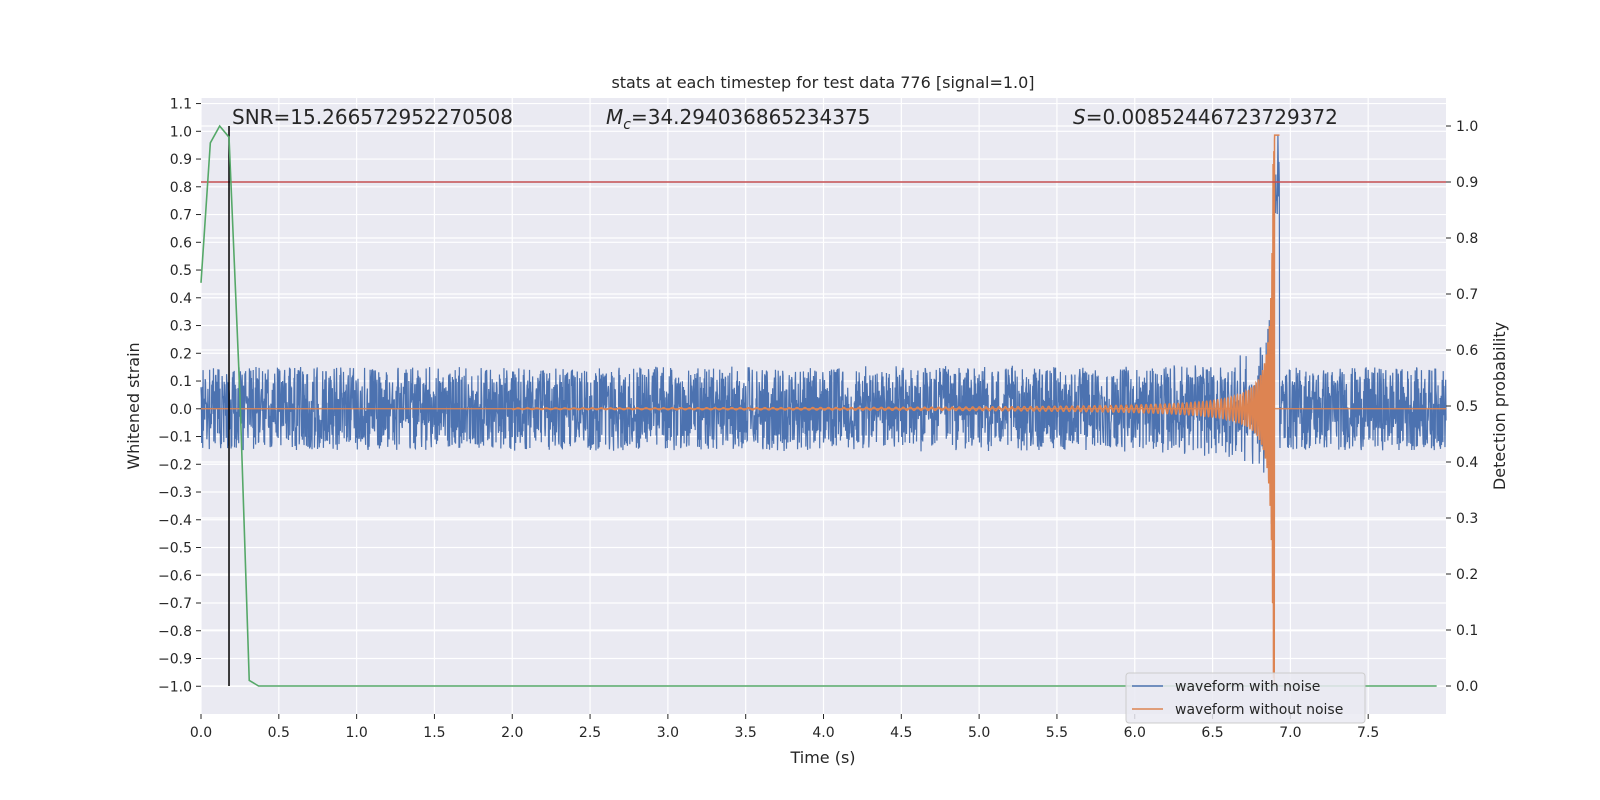 The image size is (1600, 800). What do you see at coordinates (434, 733) in the screenshot?
I see `x-tick-label: 1.5` at bounding box center [434, 733].